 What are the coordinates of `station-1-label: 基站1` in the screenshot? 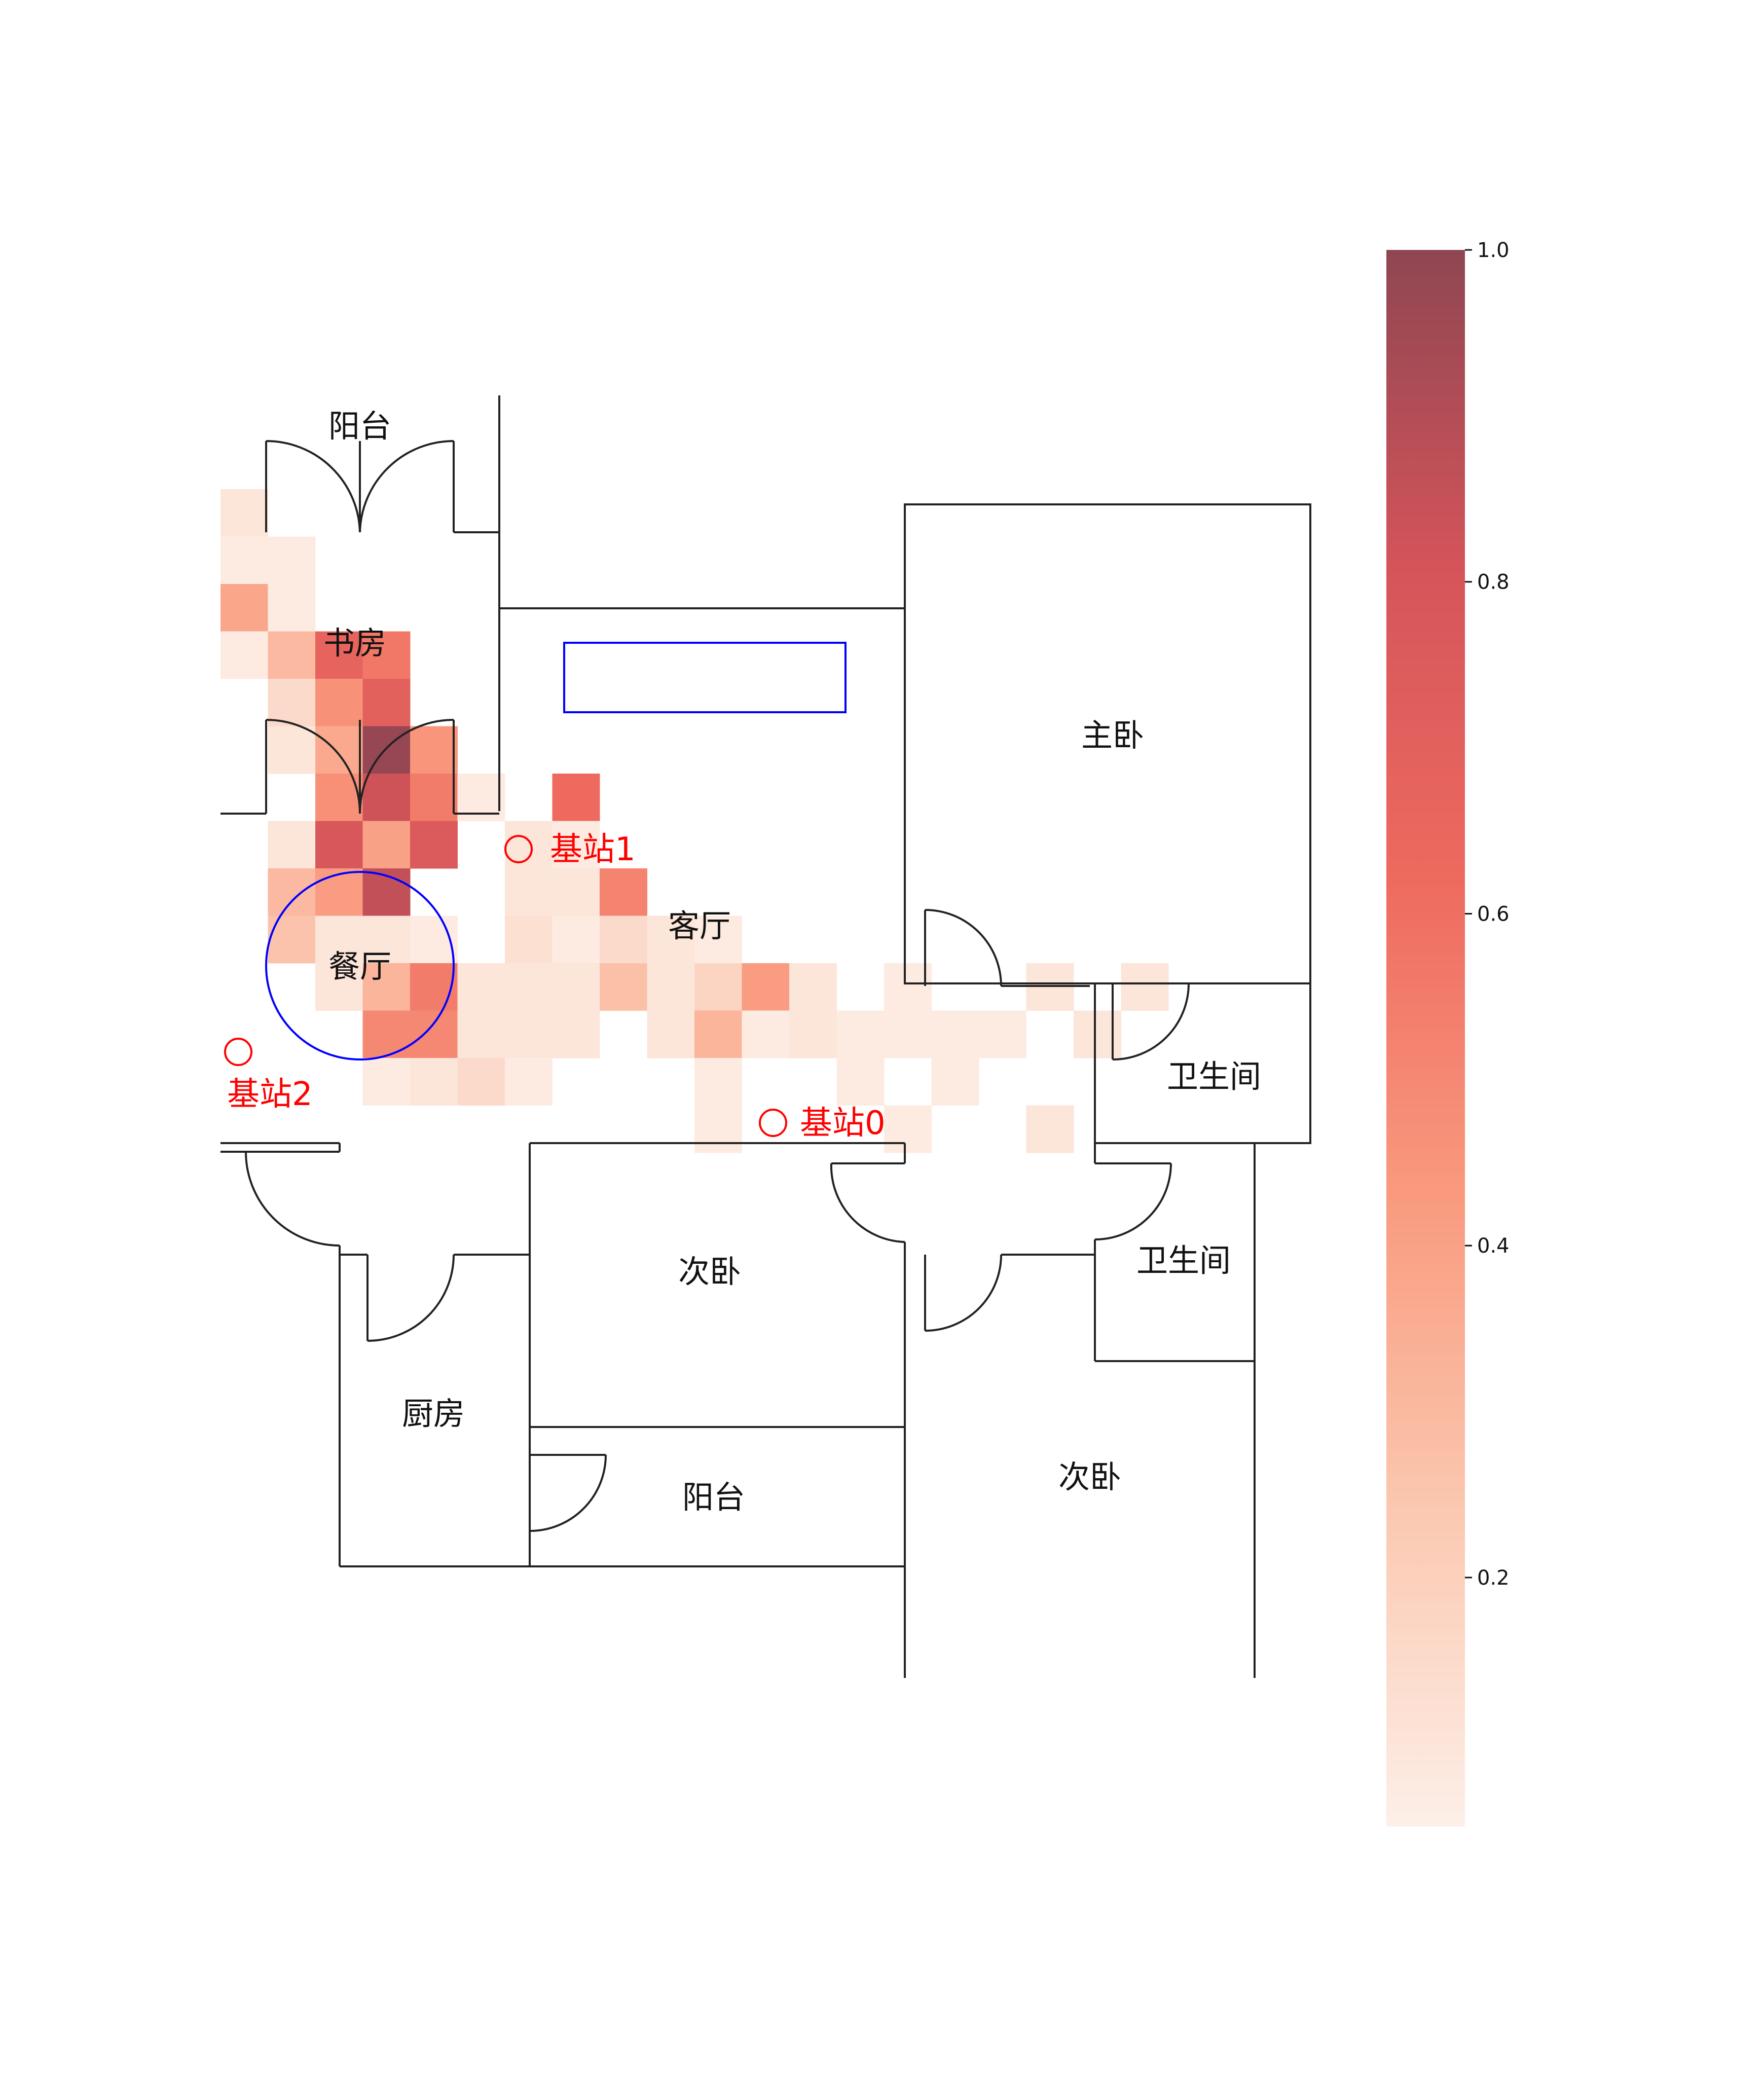 It's located at (593, 849).